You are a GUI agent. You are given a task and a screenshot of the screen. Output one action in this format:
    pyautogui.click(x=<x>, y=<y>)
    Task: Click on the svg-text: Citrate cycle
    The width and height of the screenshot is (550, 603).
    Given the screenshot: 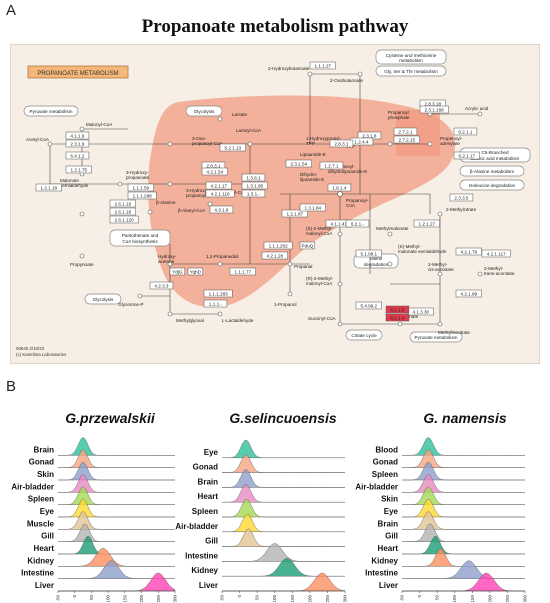 What is the action you would take?
    pyautogui.click(x=364, y=335)
    